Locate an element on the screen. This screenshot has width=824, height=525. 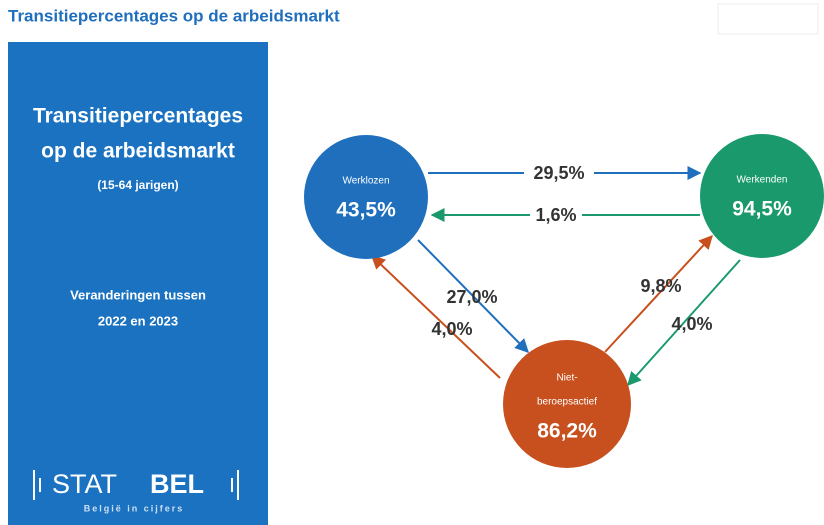
node-label: Niet- is located at coordinates (566, 378).